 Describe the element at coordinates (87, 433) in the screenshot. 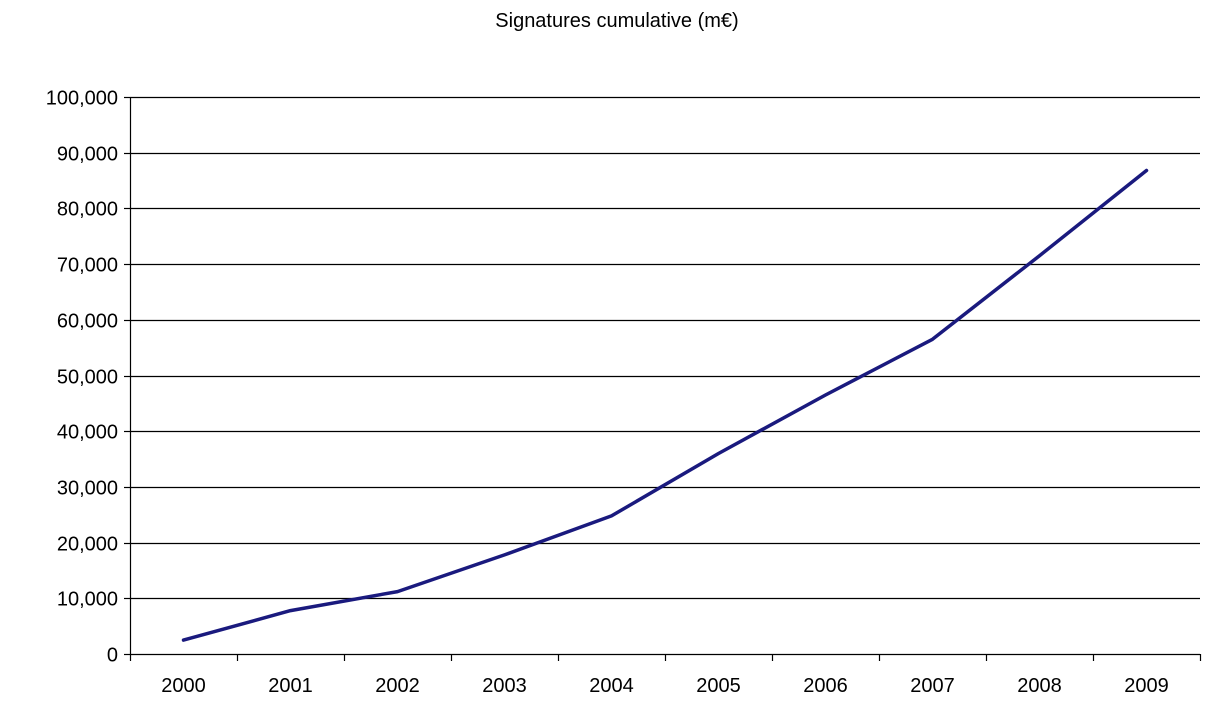

I see `y-tick-label: 40,000` at that location.